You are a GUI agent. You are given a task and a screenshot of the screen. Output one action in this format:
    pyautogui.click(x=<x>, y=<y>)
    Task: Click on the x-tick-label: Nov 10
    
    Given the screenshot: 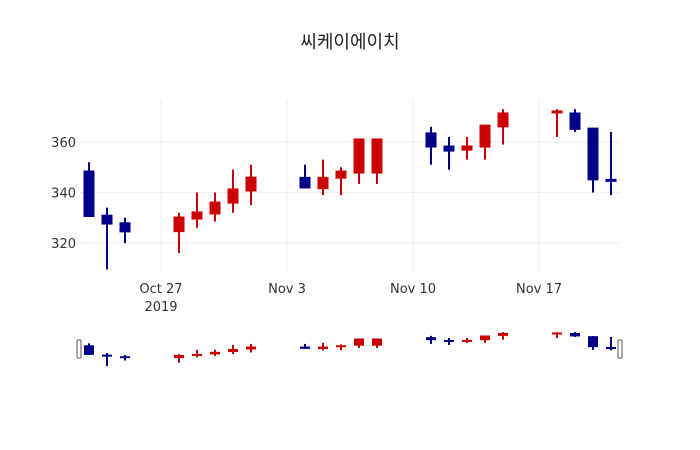 What is the action you would take?
    pyautogui.click(x=413, y=289)
    